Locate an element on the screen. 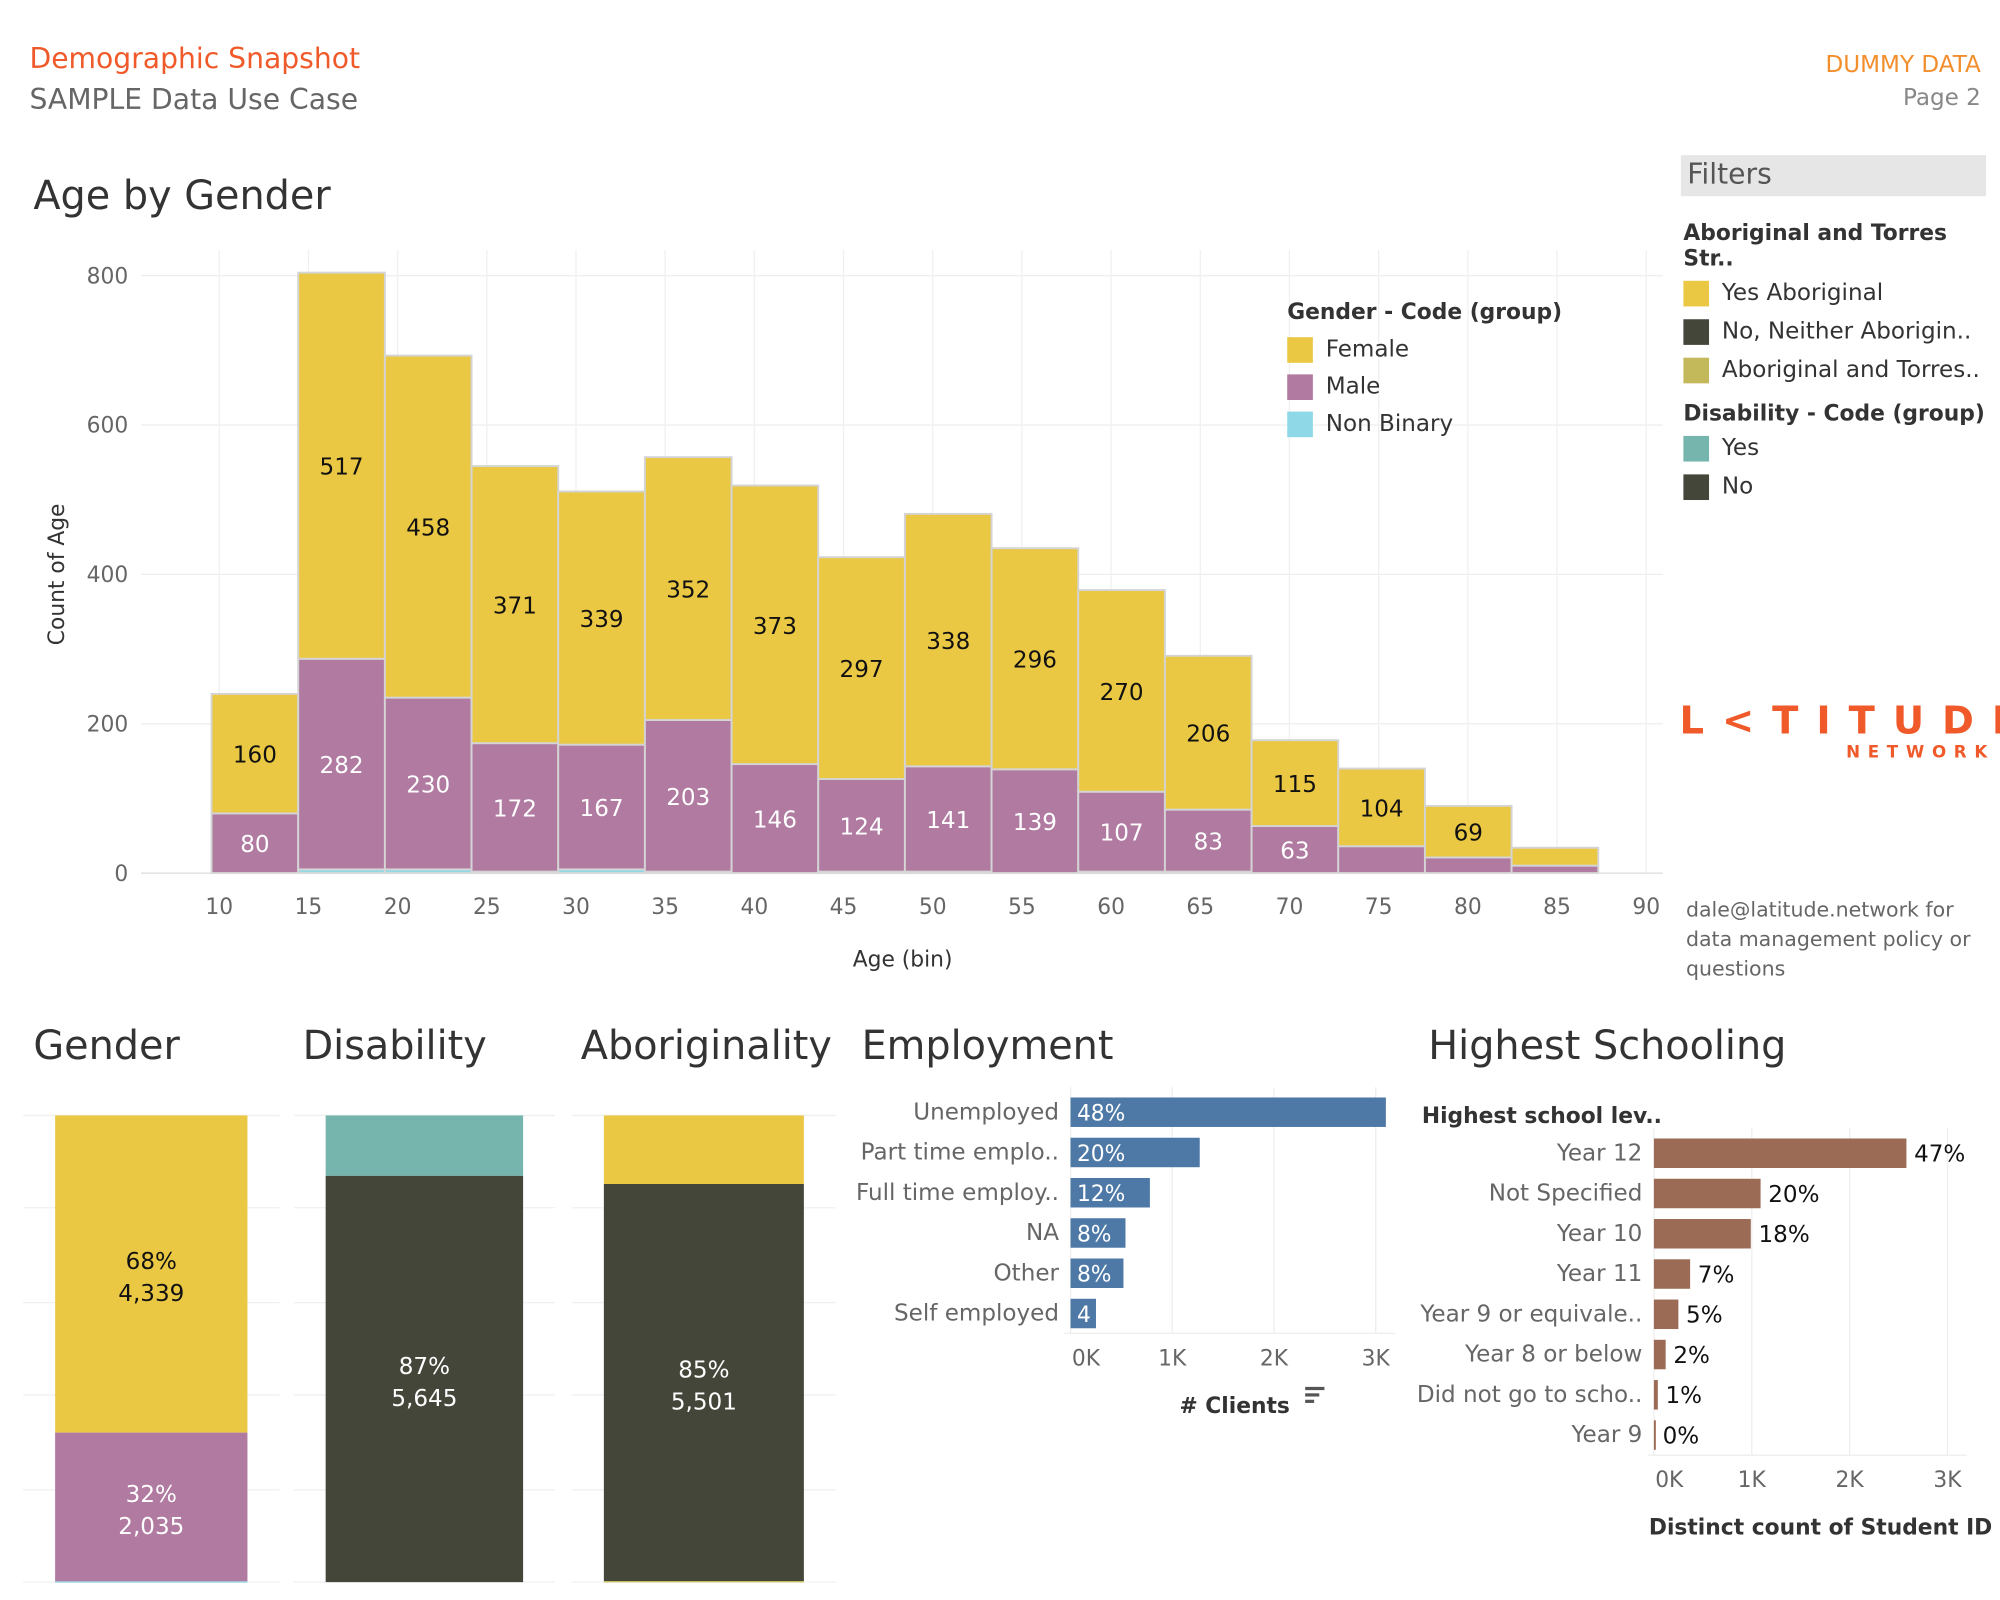 This screenshot has height=1600, width=2000. x-tick-label: 0K is located at coordinates (1086, 1358).